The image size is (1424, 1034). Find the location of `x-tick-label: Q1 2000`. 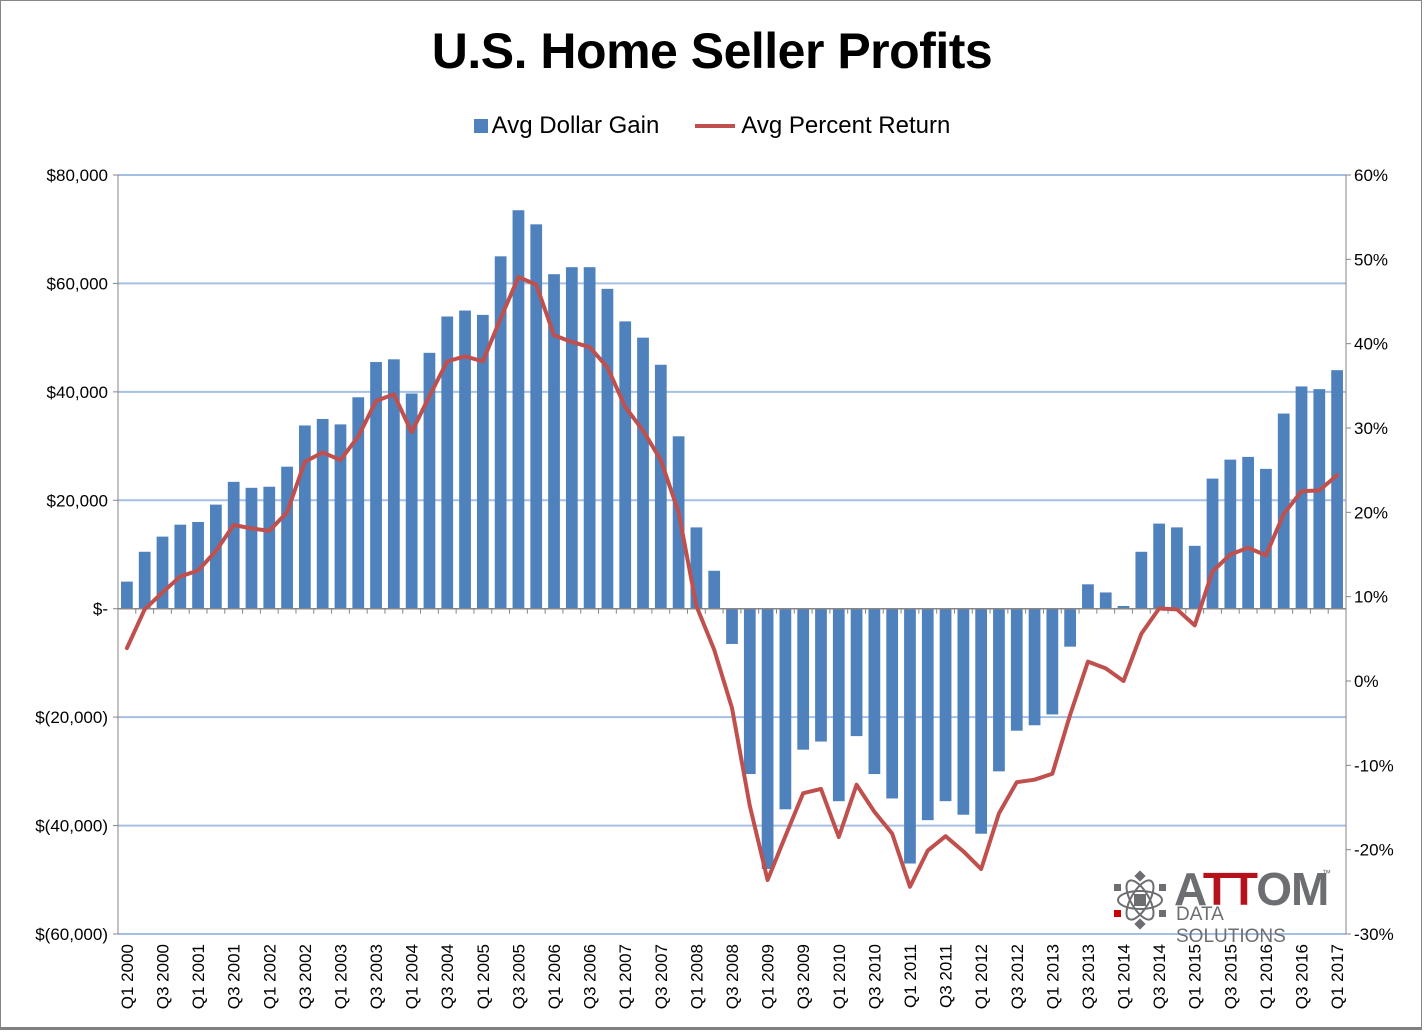

x-tick-label: Q1 2000 is located at coordinates (127, 976).